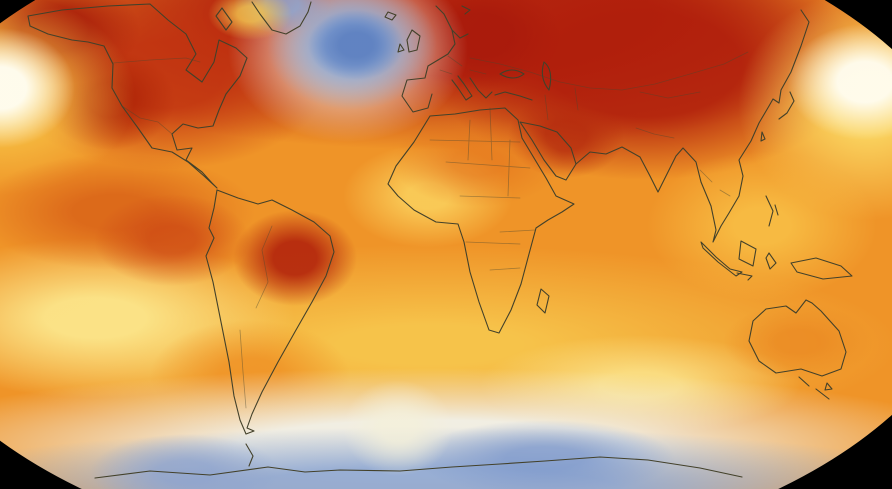 This screenshot has width=892, height=489. Describe the element at coordinates (482, 189) in the screenshot. I see `borders-africa` at that location.